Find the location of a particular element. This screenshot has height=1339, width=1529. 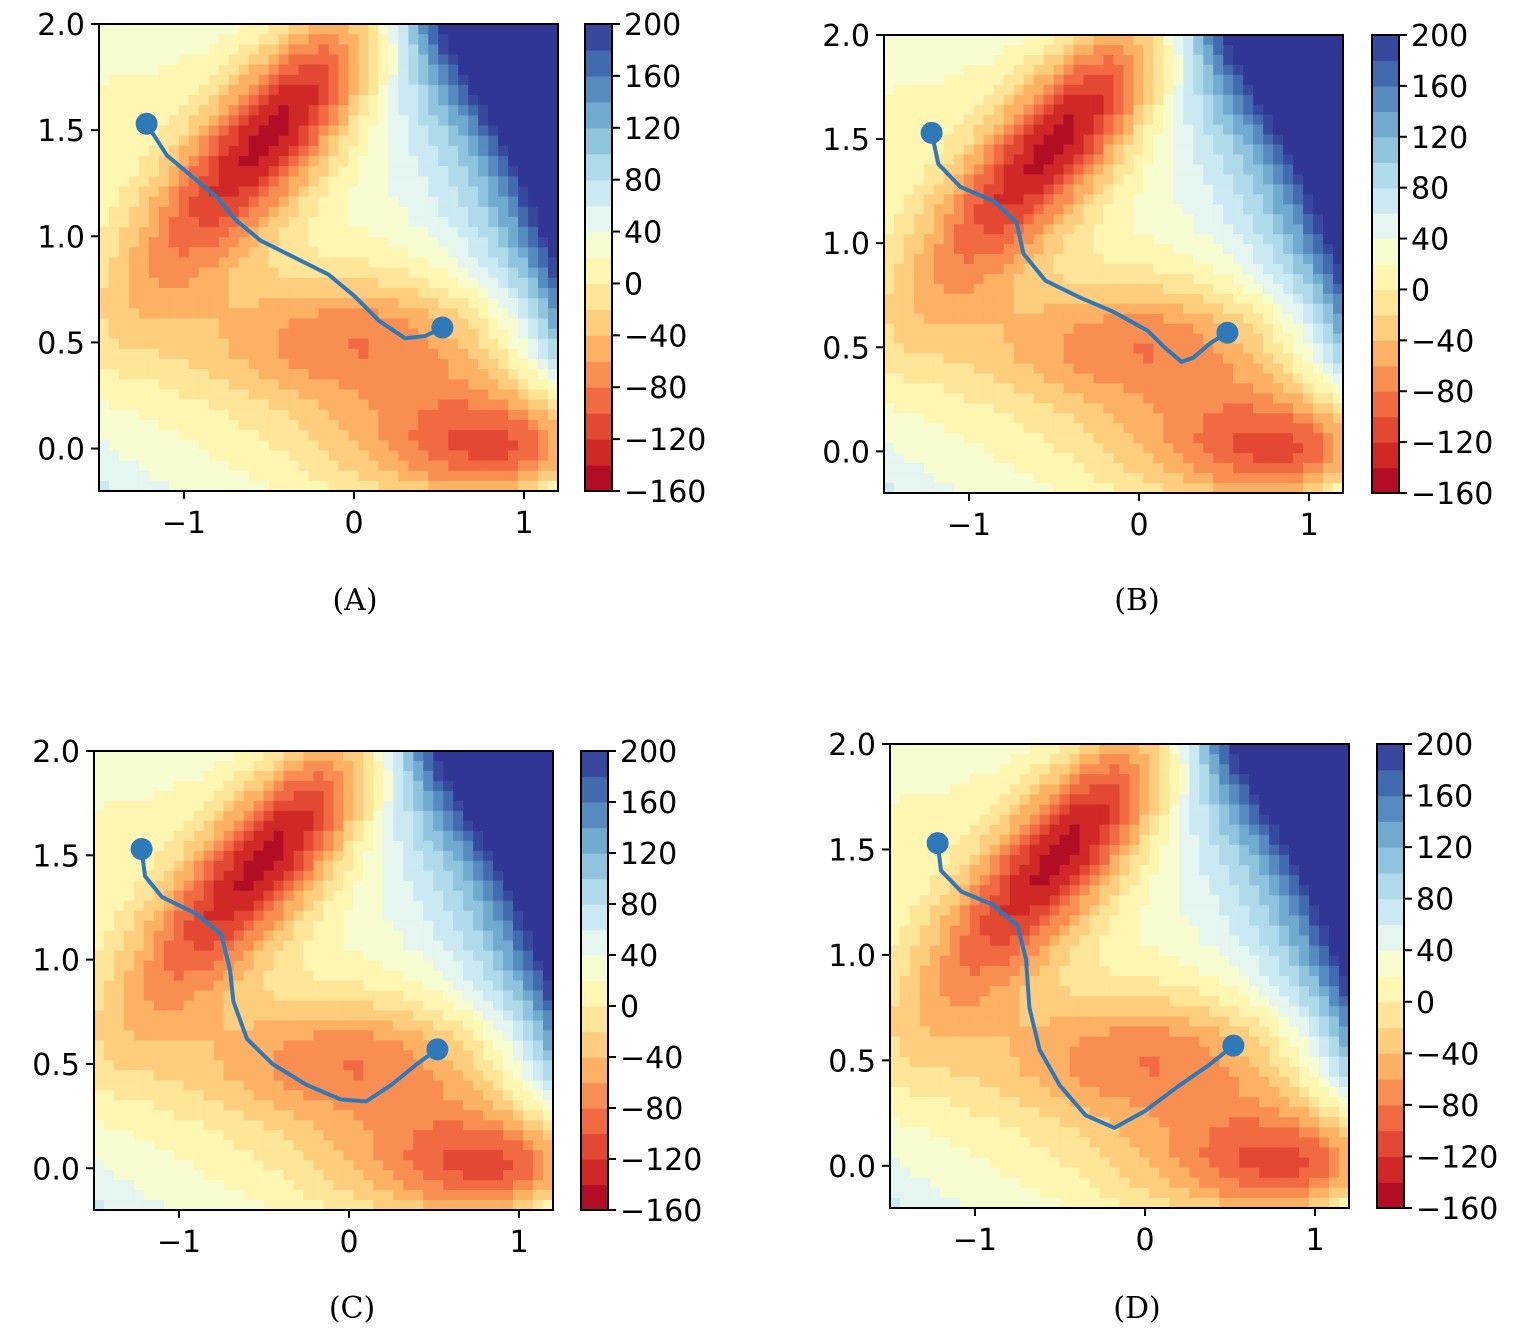

panel-caption: (A) is located at coordinates (354, 600).